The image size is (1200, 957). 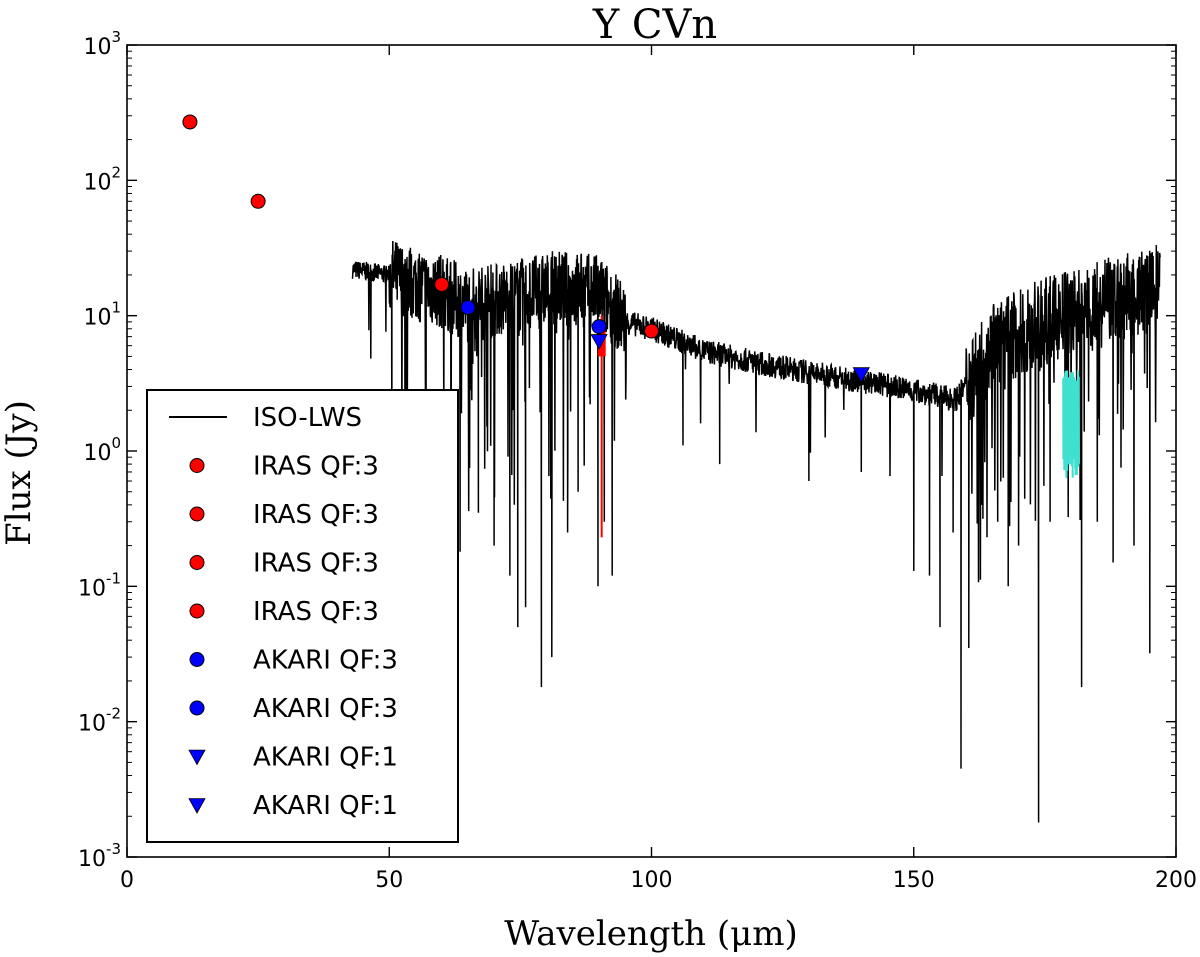 What do you see at coordinates (99, 856) in the screenshot?
I see `y-tick-label: 10⁻³` at bounding box center [99, 856].